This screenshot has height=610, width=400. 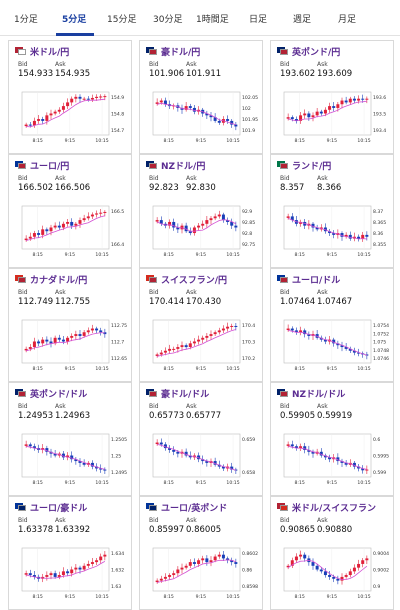 What do you see at coordinates (212, 20) in the screenshot?
I see `tab-1hour: 1時間足` at bounding box center [212, 20].